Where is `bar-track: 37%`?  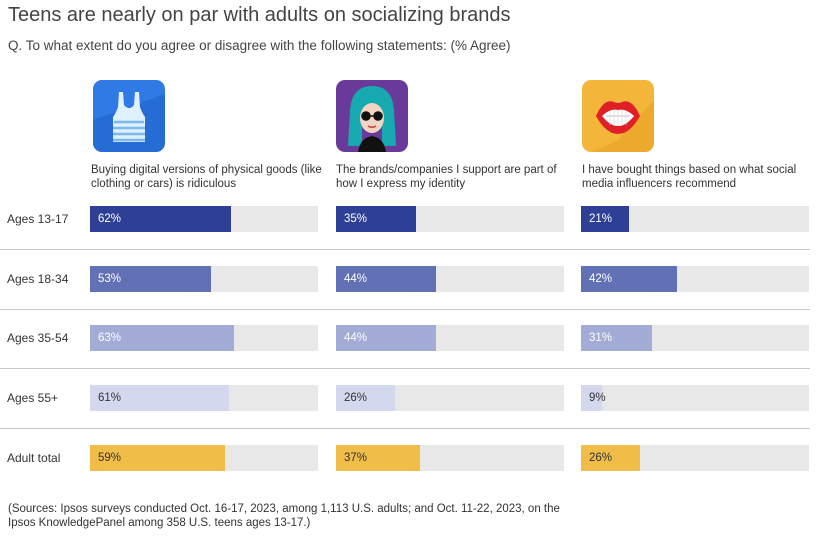 bar-track: 37% is located at coordinates (450, 458).